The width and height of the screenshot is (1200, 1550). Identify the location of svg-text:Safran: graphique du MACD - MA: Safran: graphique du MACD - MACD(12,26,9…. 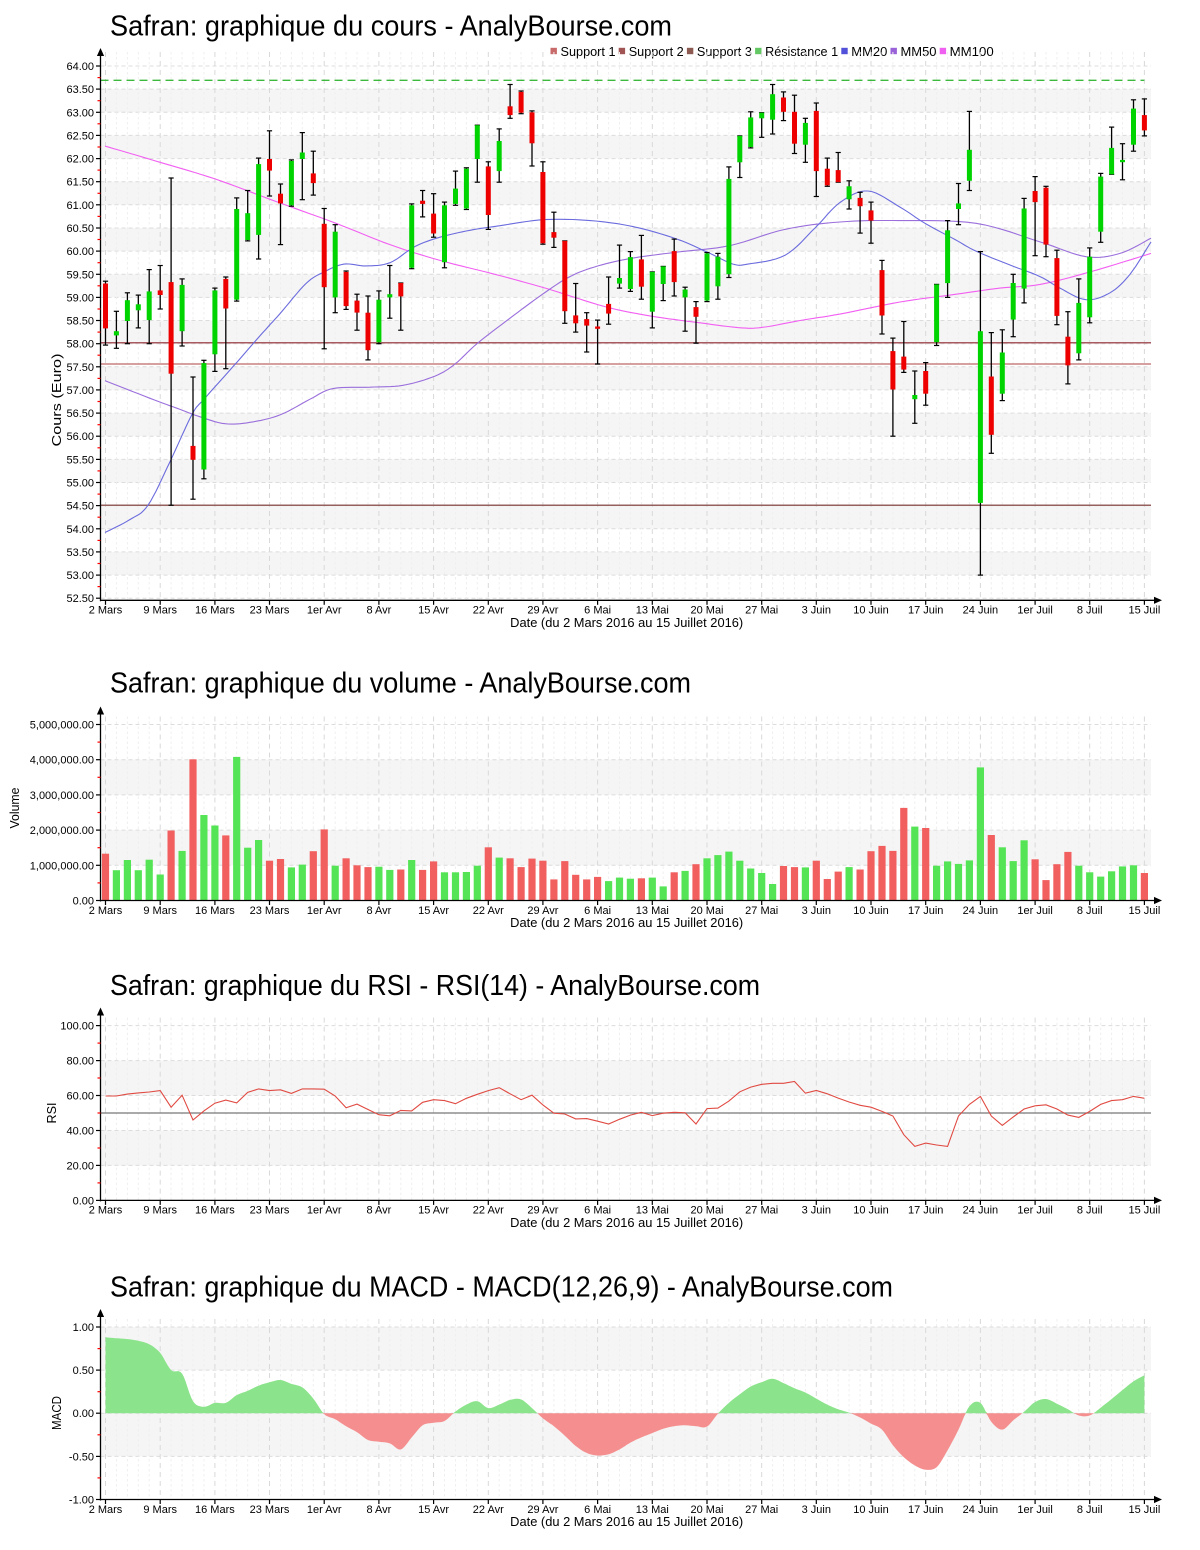
(501, 1288).